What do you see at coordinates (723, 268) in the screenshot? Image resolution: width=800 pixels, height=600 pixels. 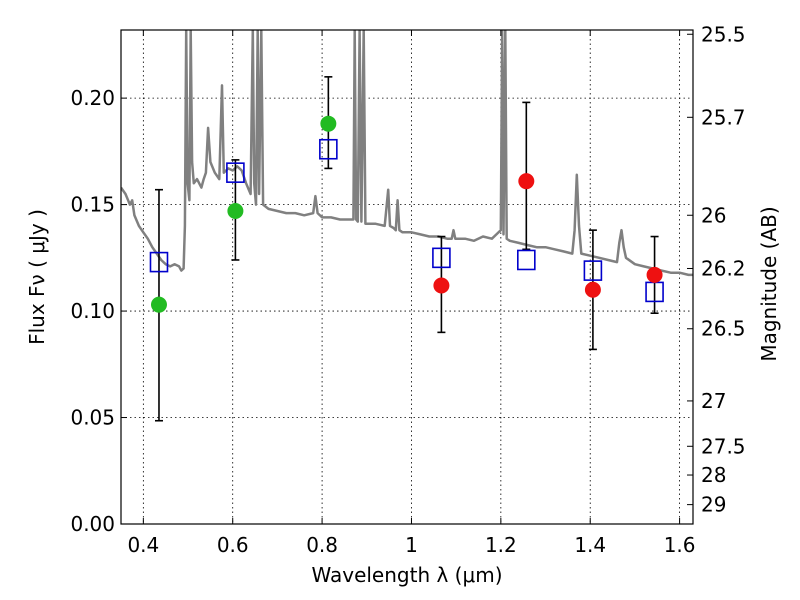 I see `y2-tick-label: 26.2` at bounding box center [723, 268].